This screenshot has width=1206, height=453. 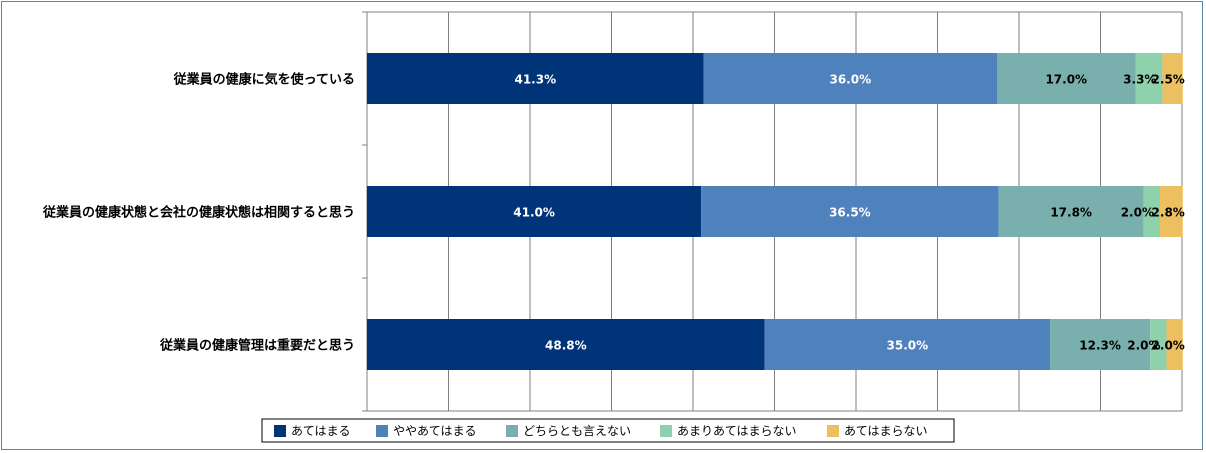 I want to click on data-label: 41.0%, so click(x=534, y=213).